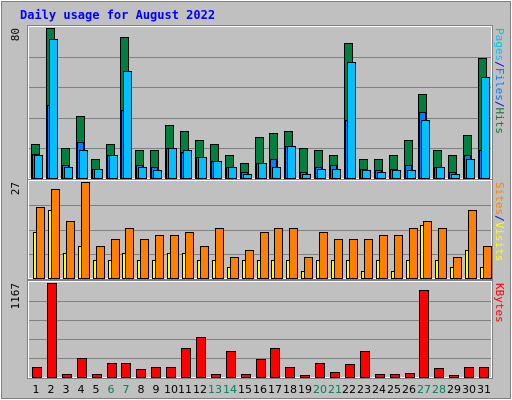 Image resolution: width=512 pixels, height=400 pixels. Describe the element at coordinates (117, 15) in the screenshot. I see `chart-title: Daily usage for August 2022` at that location.